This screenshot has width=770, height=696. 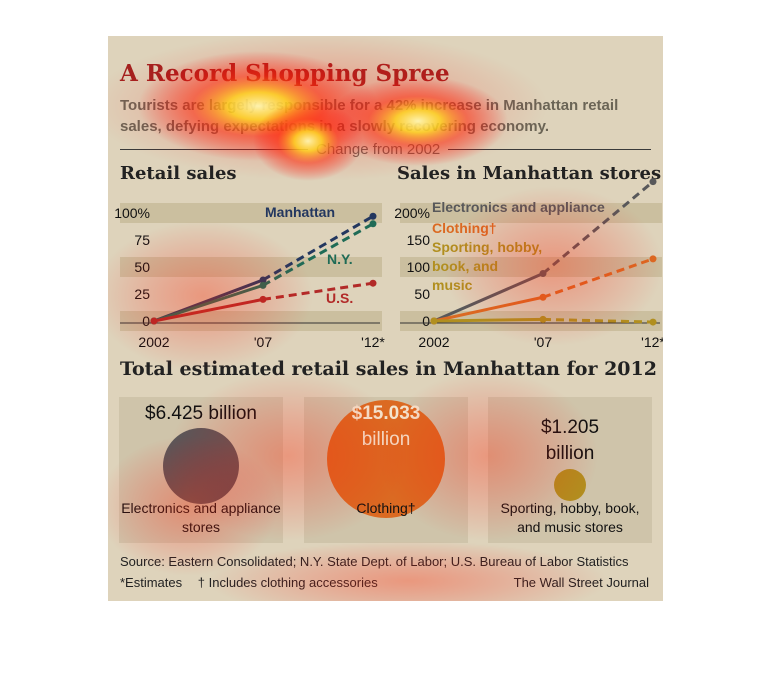 I want to click on publisher-credit: The Wall Street Journal, so click(x=581, y=582).